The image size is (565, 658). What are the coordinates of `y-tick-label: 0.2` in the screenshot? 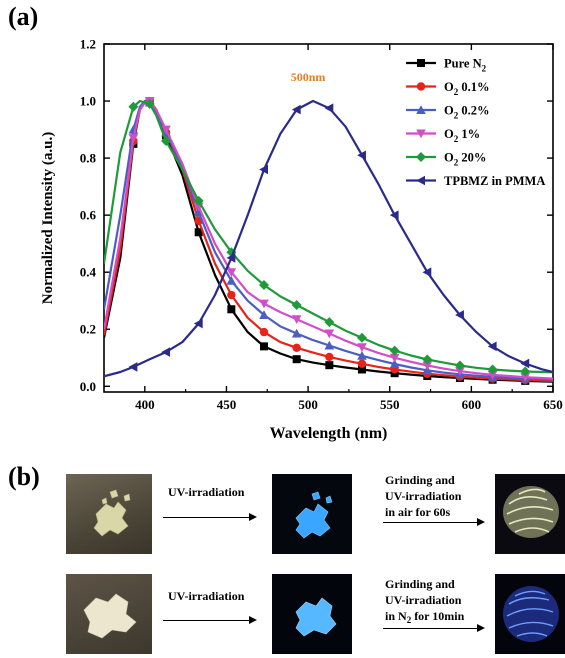 It's located at (88, 329).